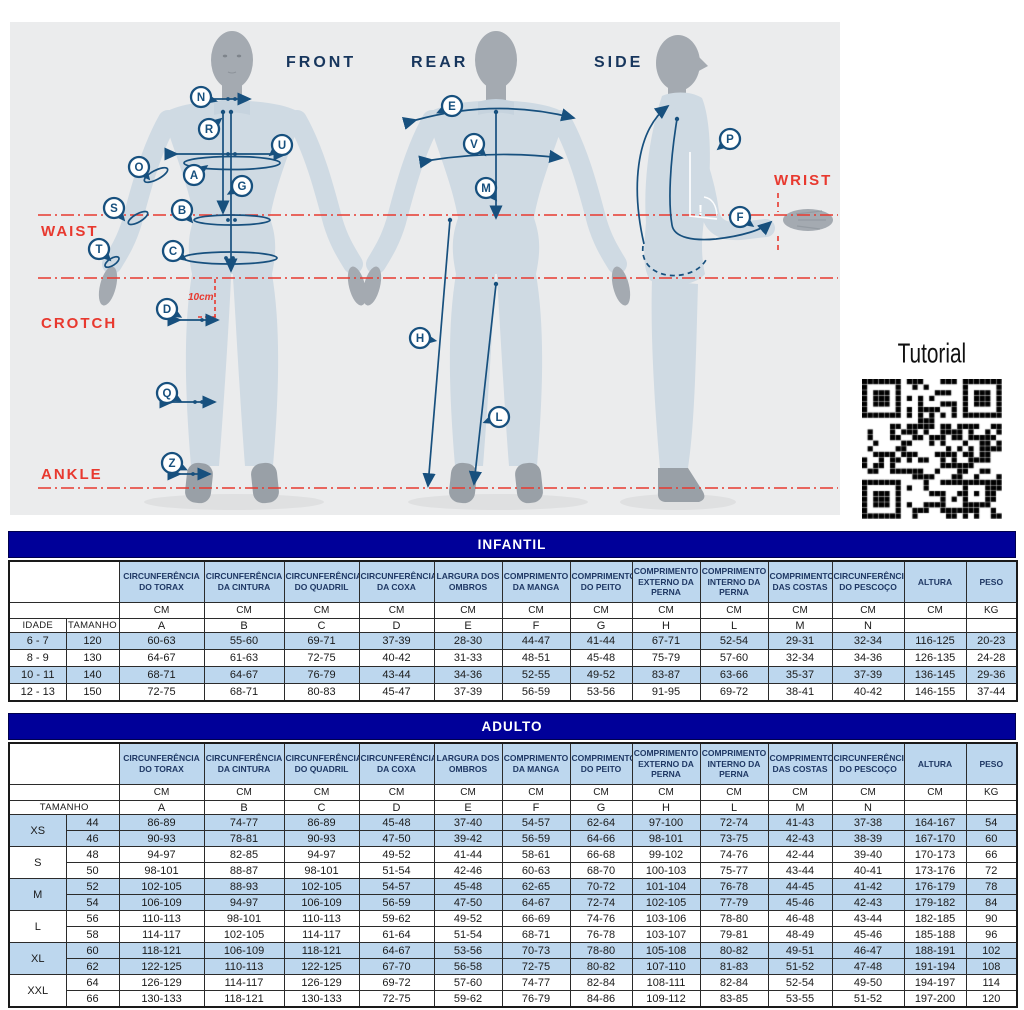 The width and height of the screenshot is (1024, 1010). What do you see at coordinates (321, 950) in the screenshot?
I see `value-cell: 118-121` at bounding box center [321, 950].